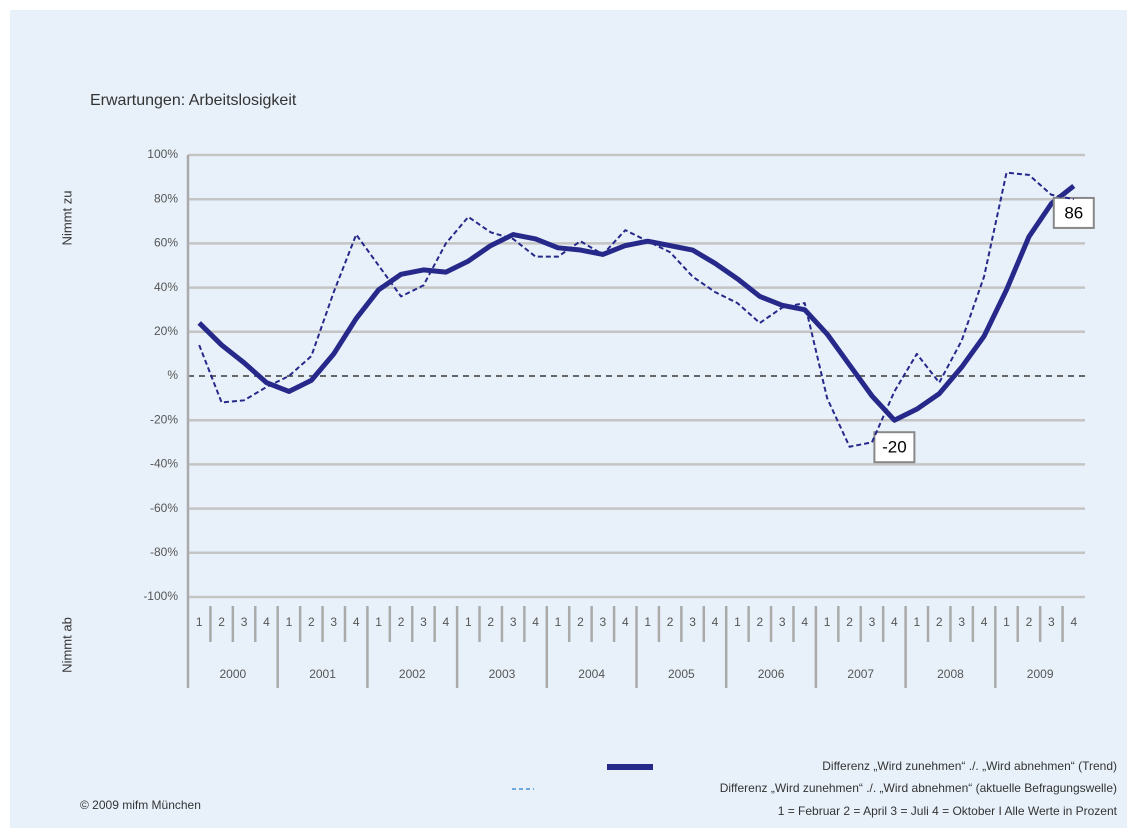 Image resolution: width=1127 pixels, height=828 pixels. I want to click on y-tick-label: -40%, so click(164, 464).